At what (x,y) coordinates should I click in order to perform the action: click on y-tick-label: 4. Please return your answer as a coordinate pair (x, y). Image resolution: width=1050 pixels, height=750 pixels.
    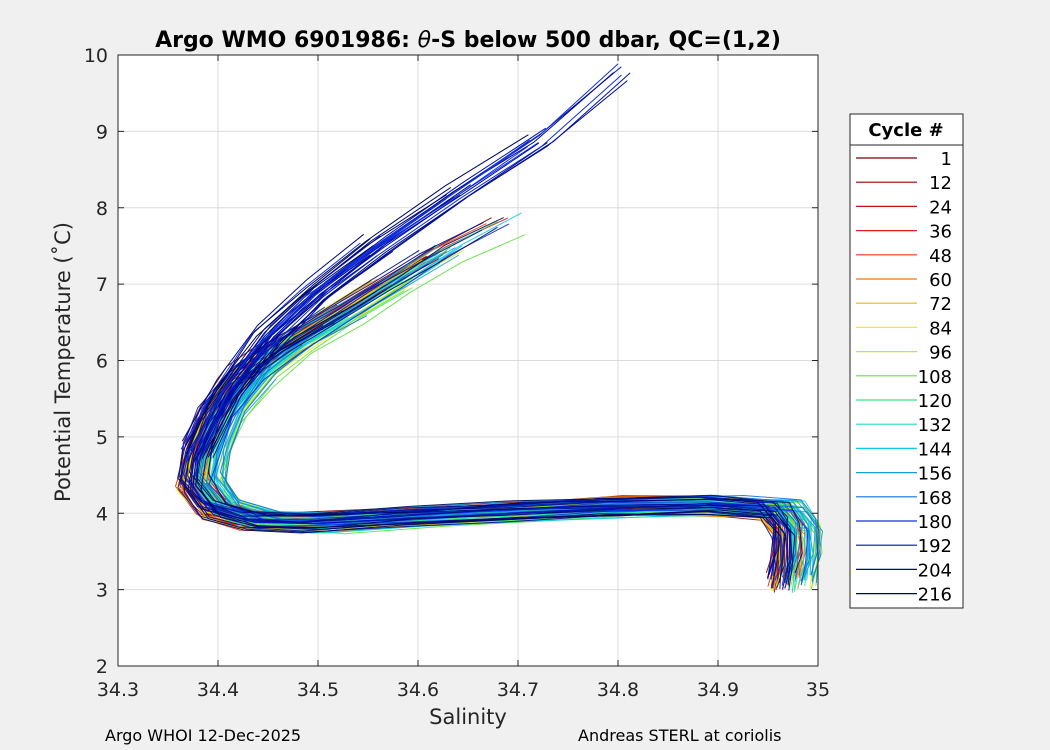
    Looking at the image, I should click on (102, 514).